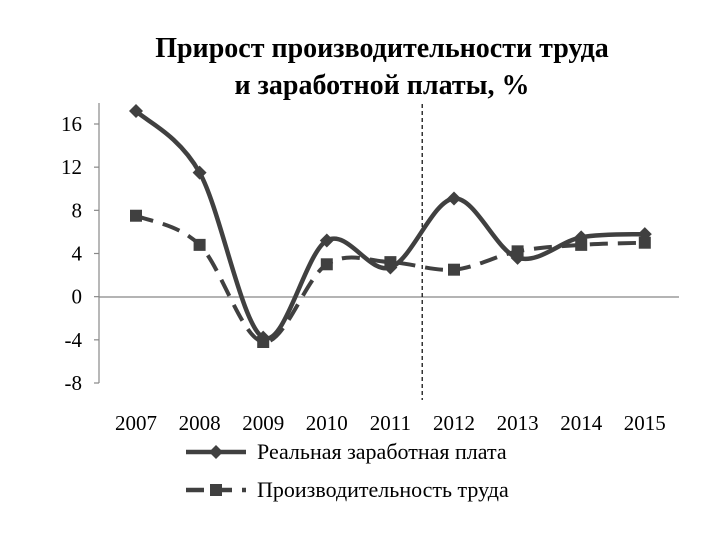 The width and height of the screenshot is (720, 542). I want to click on y-tick-label: 8, so click(77, 210).